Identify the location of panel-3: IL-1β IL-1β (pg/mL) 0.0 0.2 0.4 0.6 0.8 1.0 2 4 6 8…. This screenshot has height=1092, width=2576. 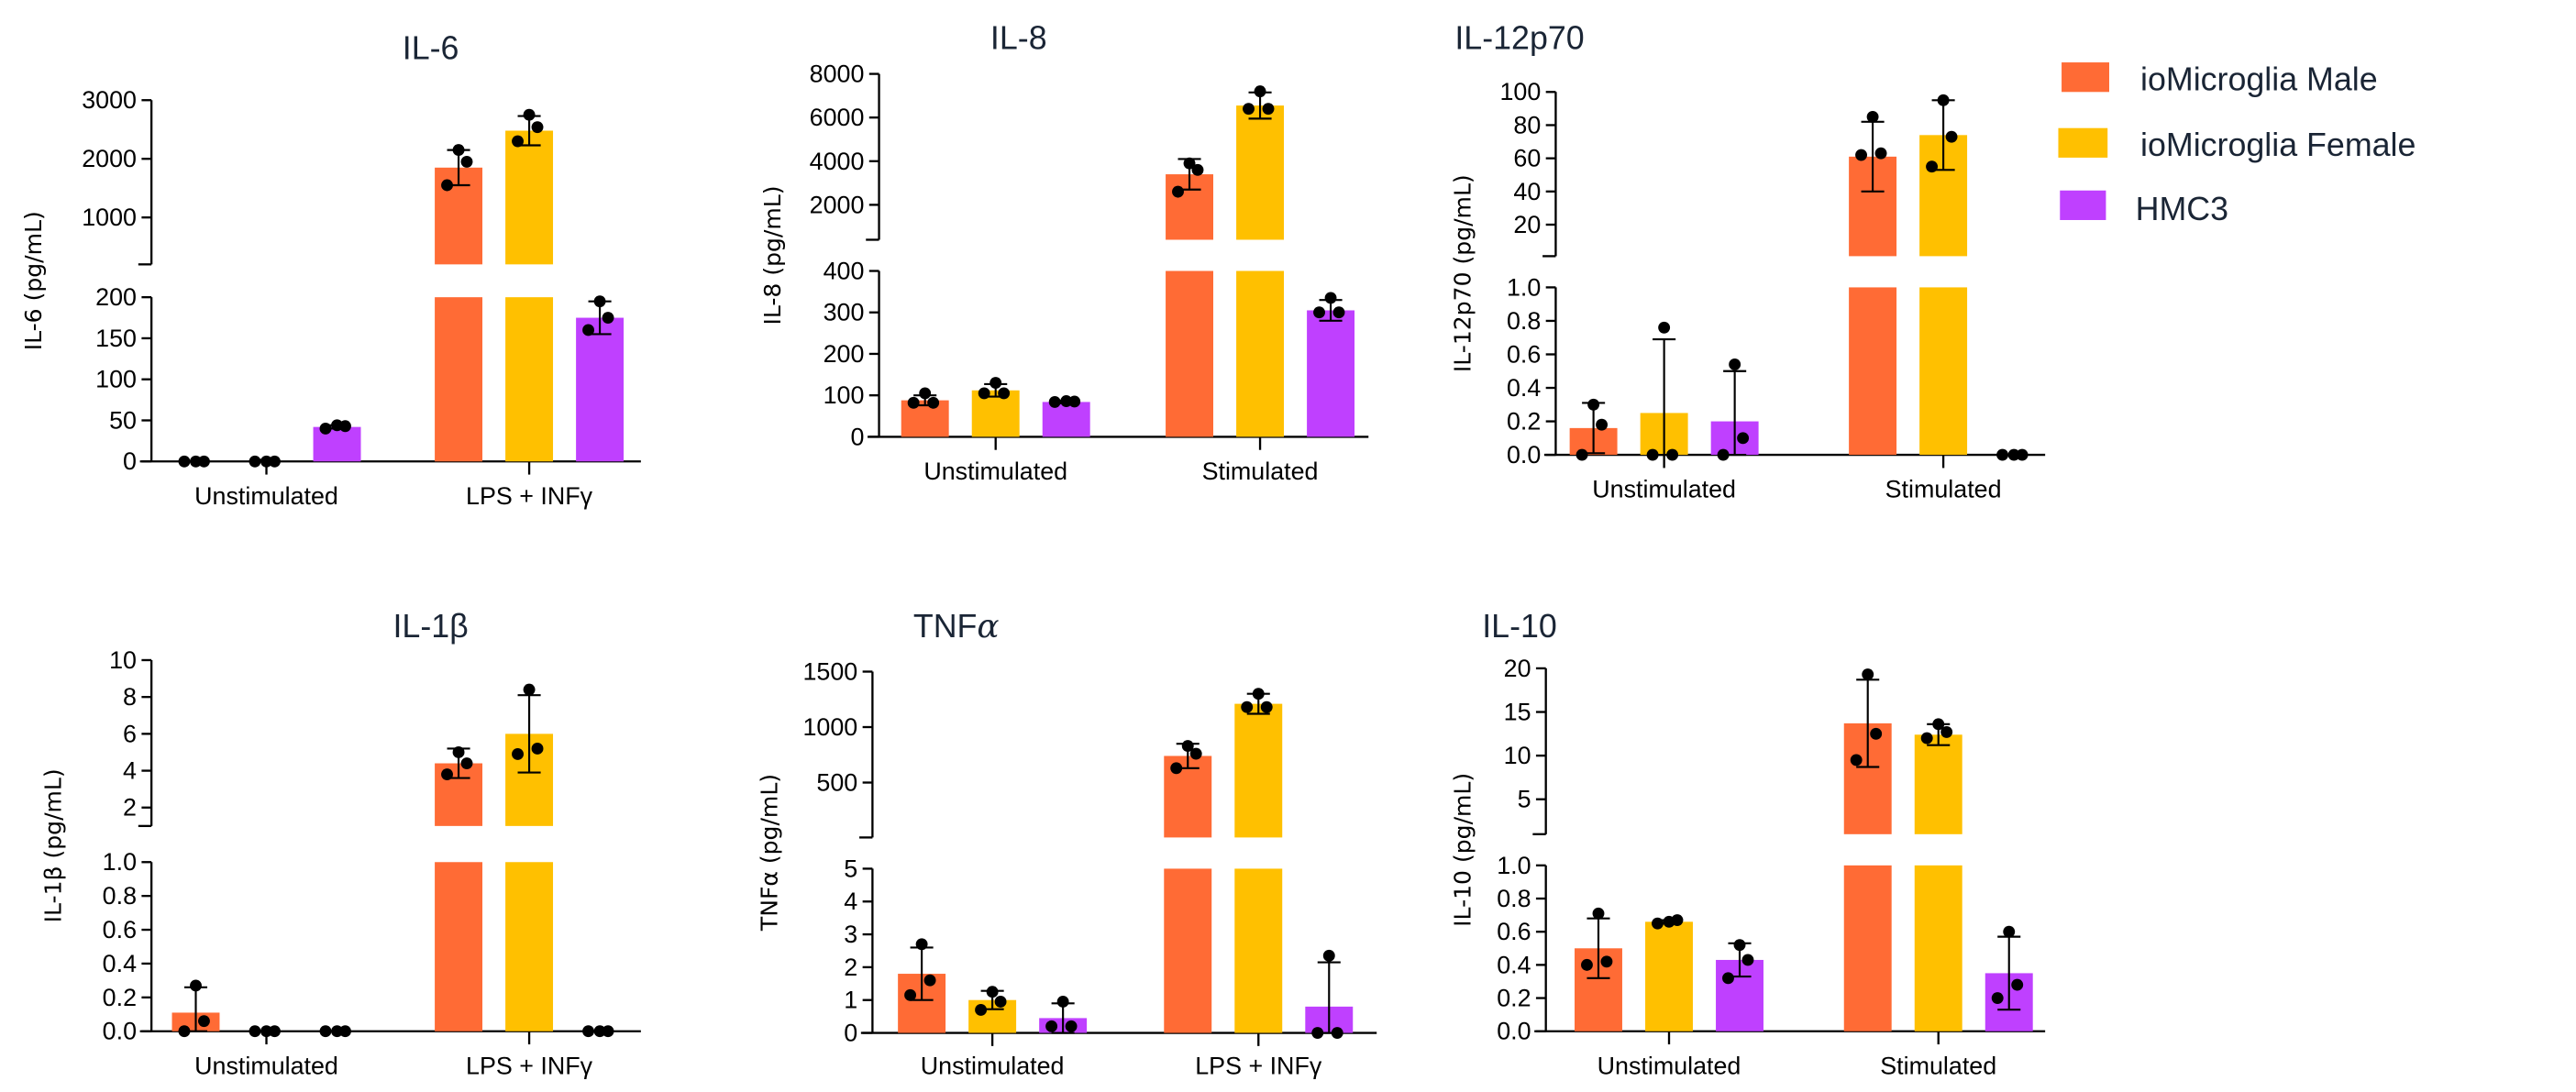
(340, 843).